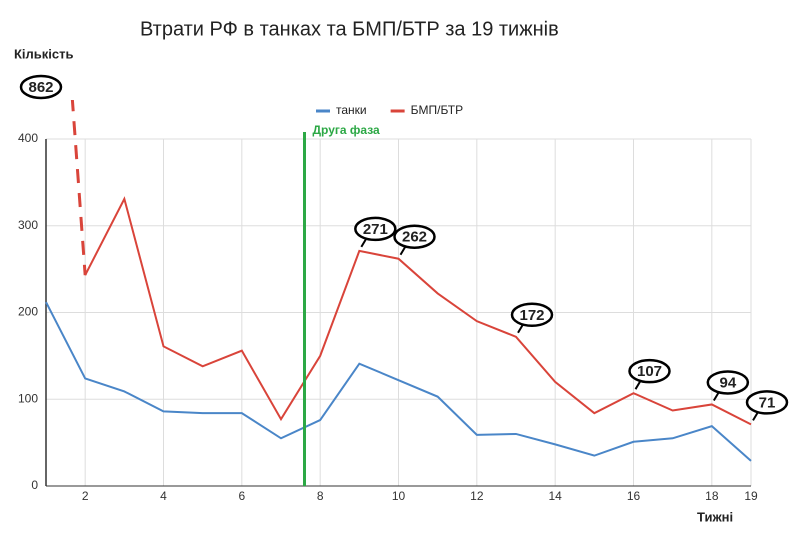  I want to click on data-label: 862, so click(40, 87).